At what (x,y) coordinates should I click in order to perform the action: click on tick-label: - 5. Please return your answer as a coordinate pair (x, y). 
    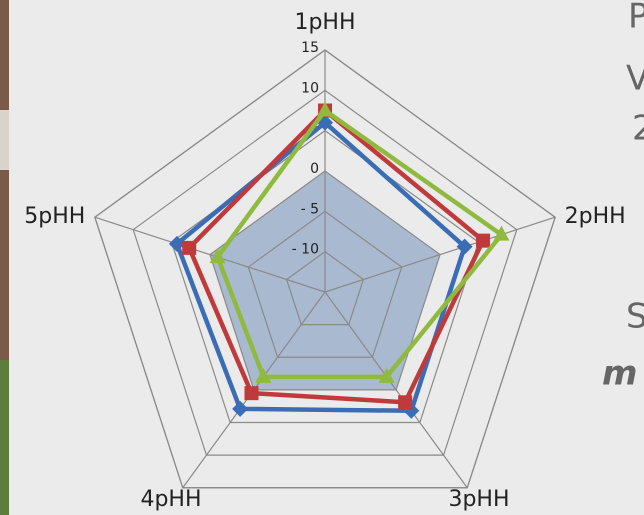
    Looking at the image, I should click on (310, 209).